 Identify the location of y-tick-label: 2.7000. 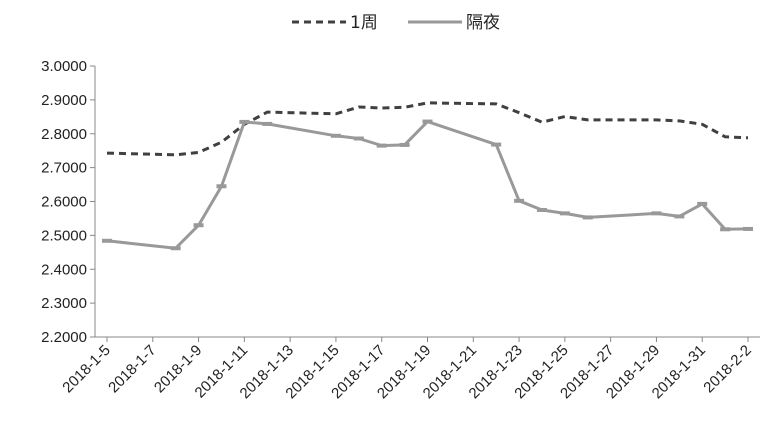
(64, 168).